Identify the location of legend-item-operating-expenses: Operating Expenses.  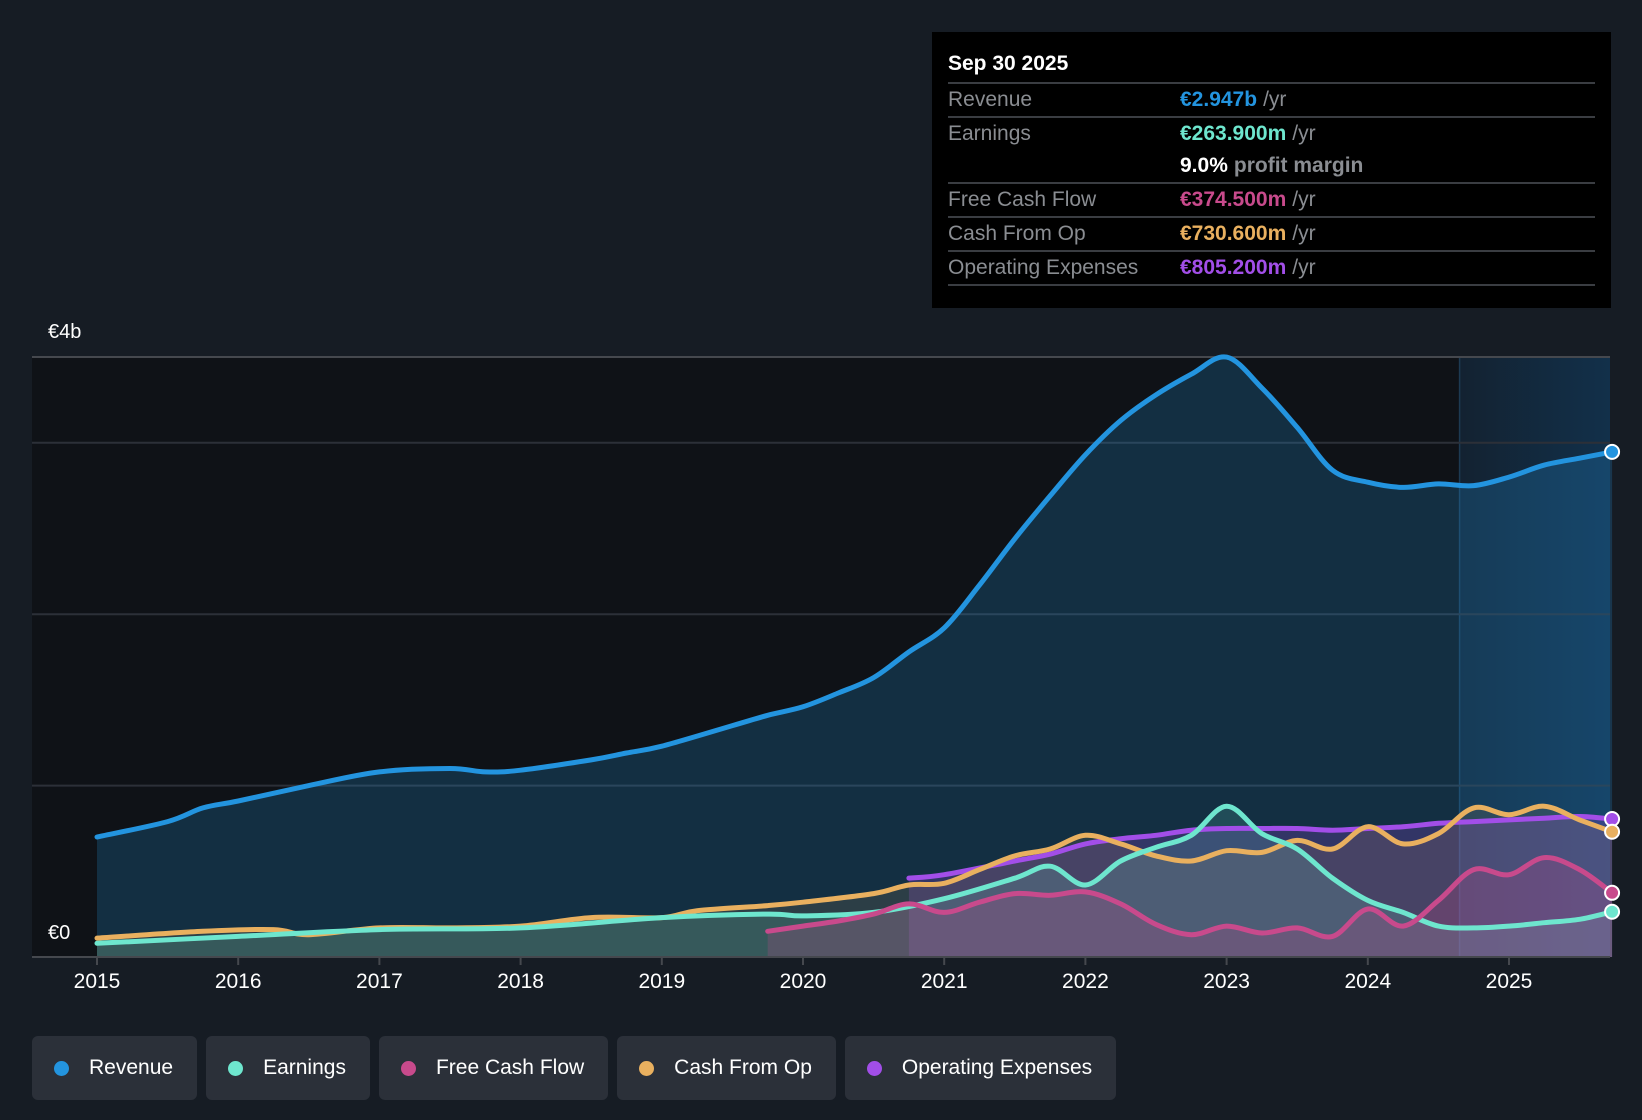
(980, 1068).